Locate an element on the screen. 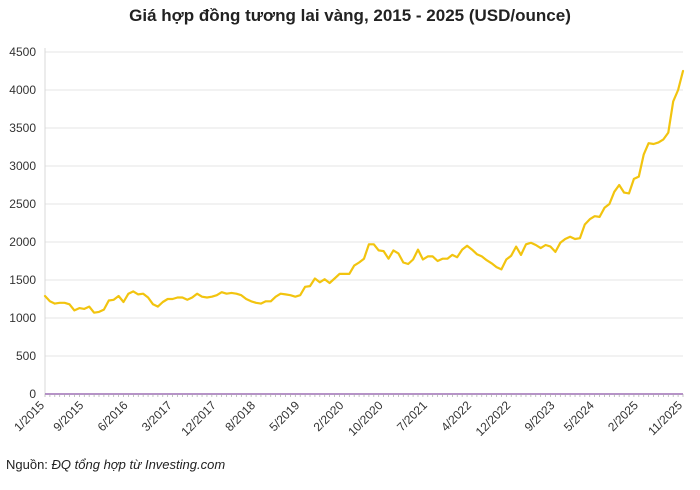 The width and height of the screenshot is (700, 490). y-tick-label: 1500 is located at coordinates (22, 280).